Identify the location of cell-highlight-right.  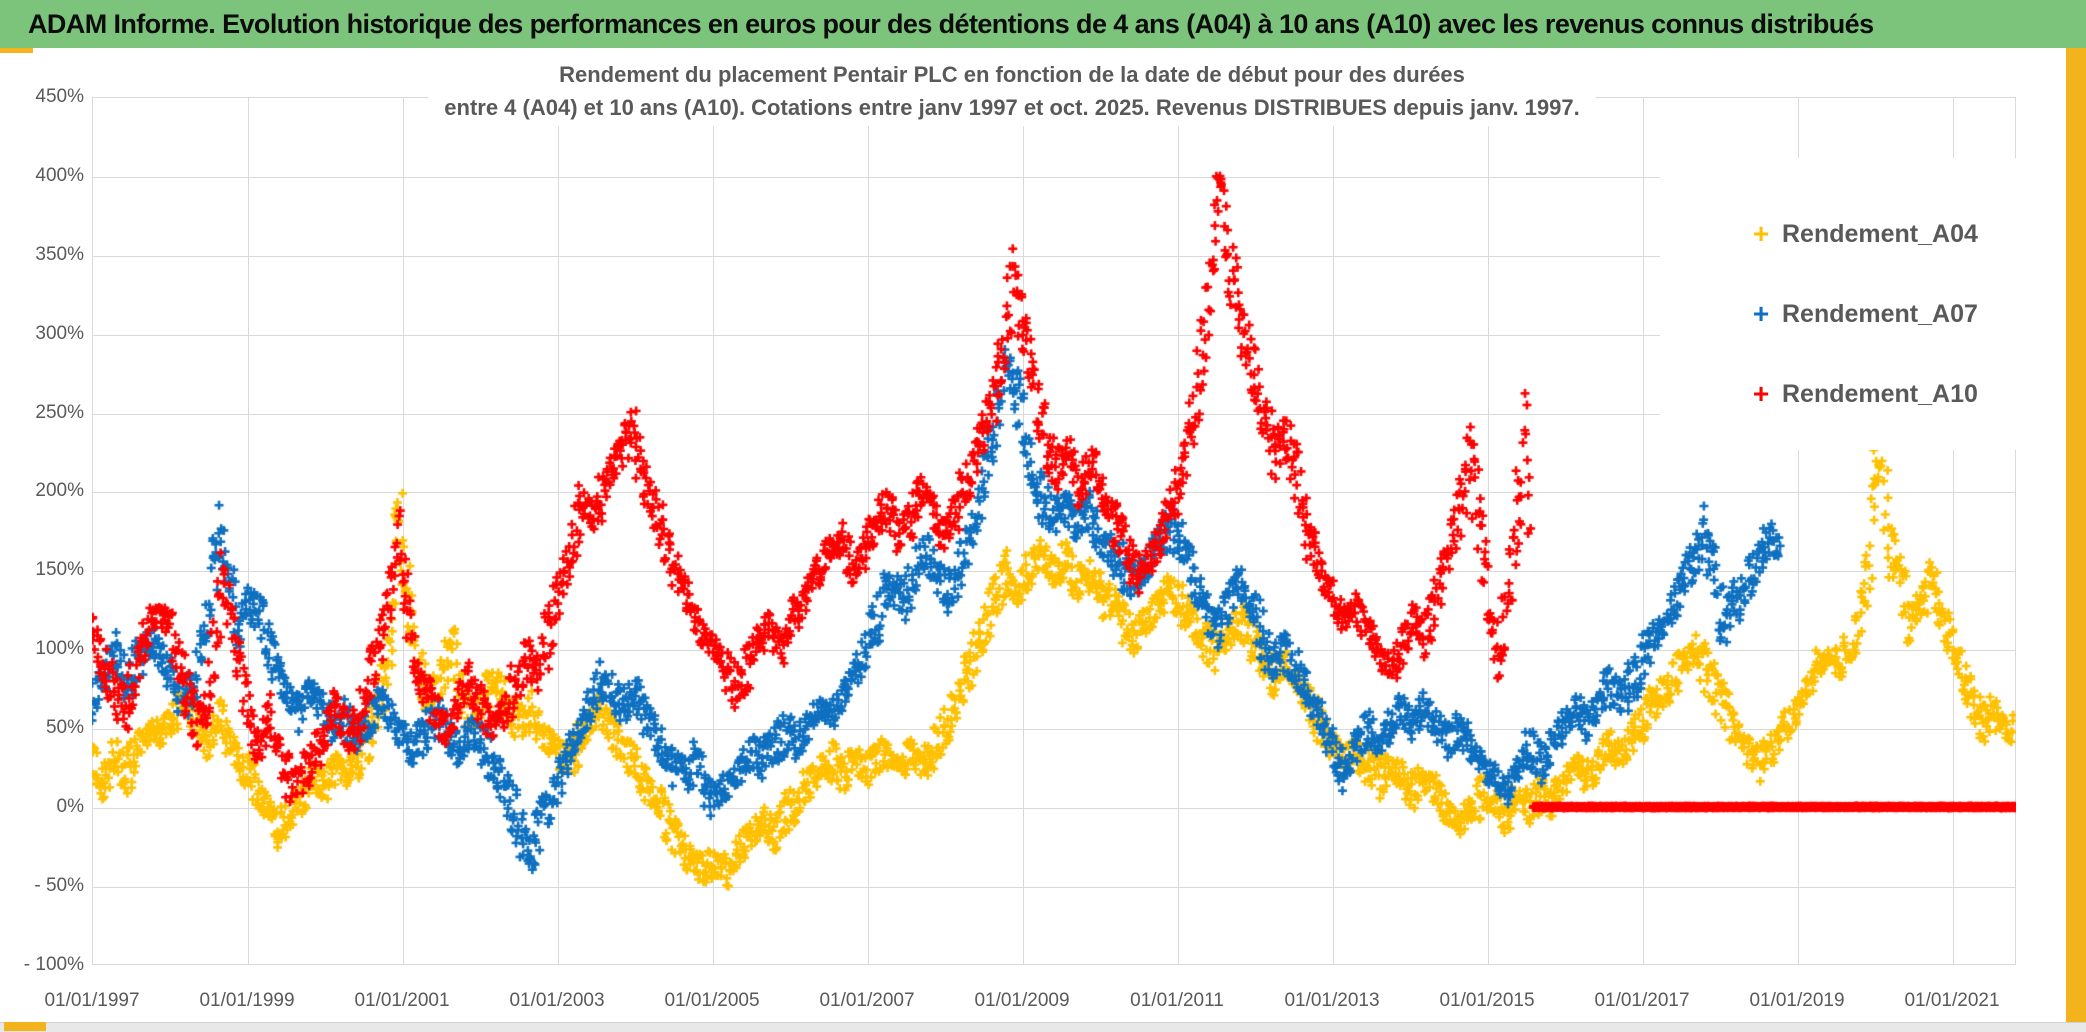
(2076, 535).